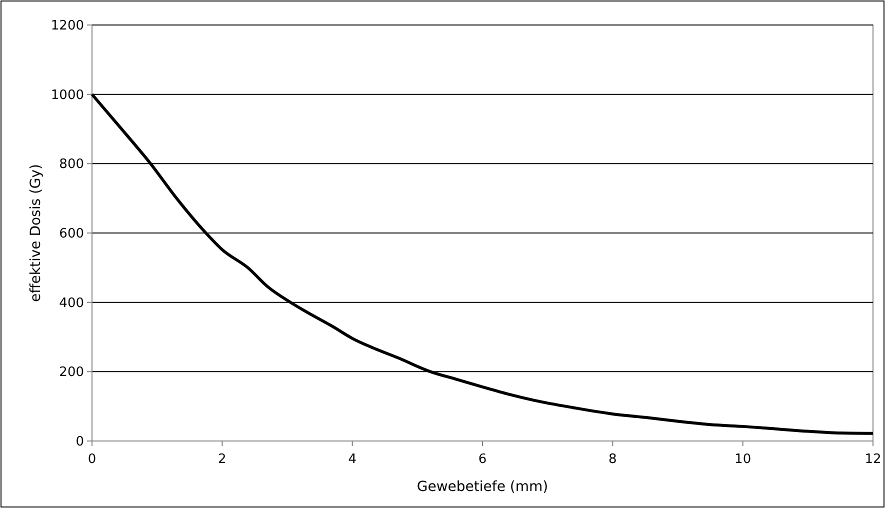  I want to click on x-tick-label: 8, so click(612, 459).